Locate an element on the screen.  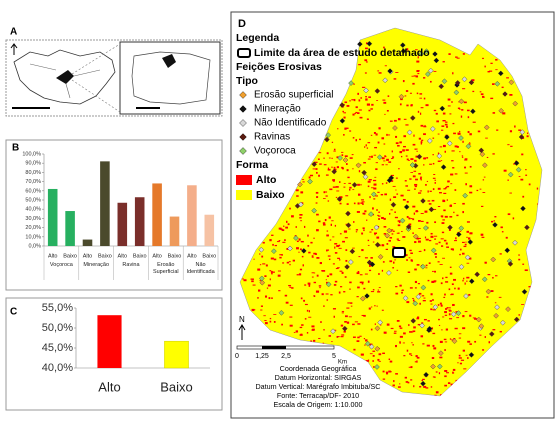
y-tick-label: 10,0% is located at coordinates (33, 237).